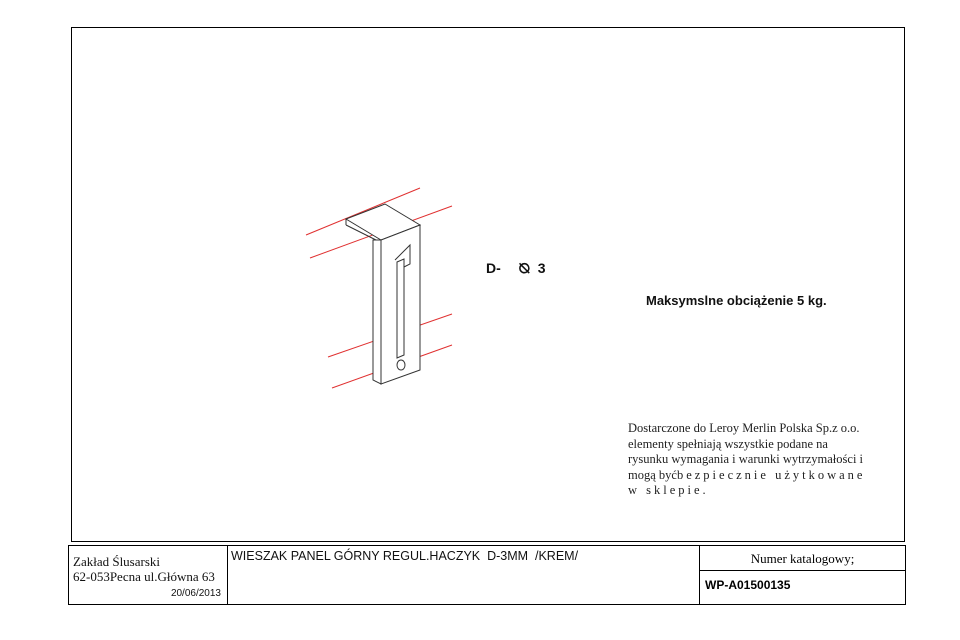  I want to click on dimension-prefix: D-, so click(493, 268).